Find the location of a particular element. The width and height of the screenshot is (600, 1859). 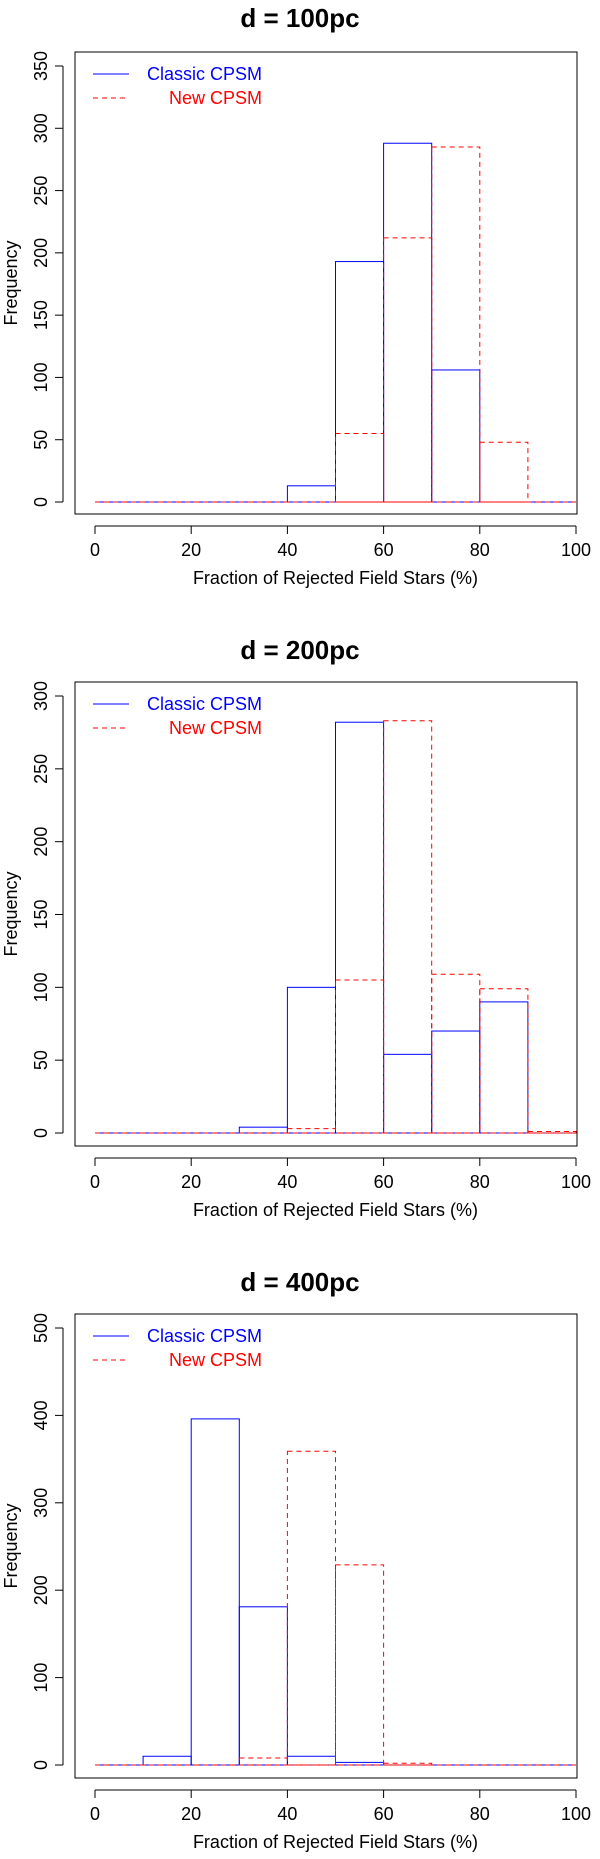

chart-title: d = 100pc is located at coordinates (299, 18).